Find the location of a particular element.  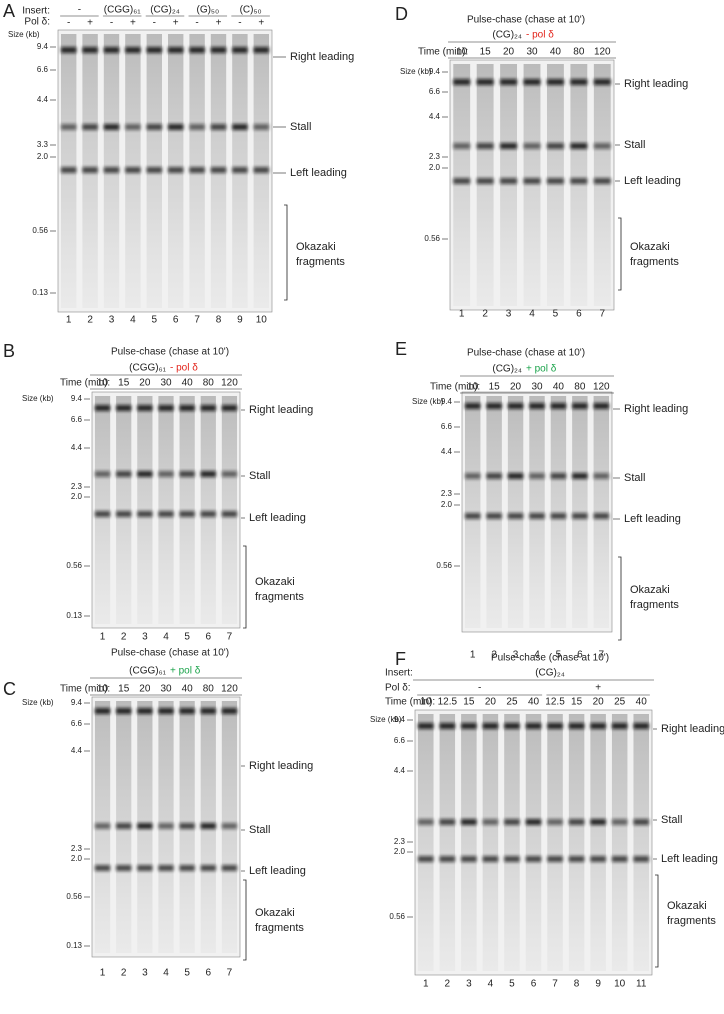

panel-letter: A is located at coordinates (9, 11).